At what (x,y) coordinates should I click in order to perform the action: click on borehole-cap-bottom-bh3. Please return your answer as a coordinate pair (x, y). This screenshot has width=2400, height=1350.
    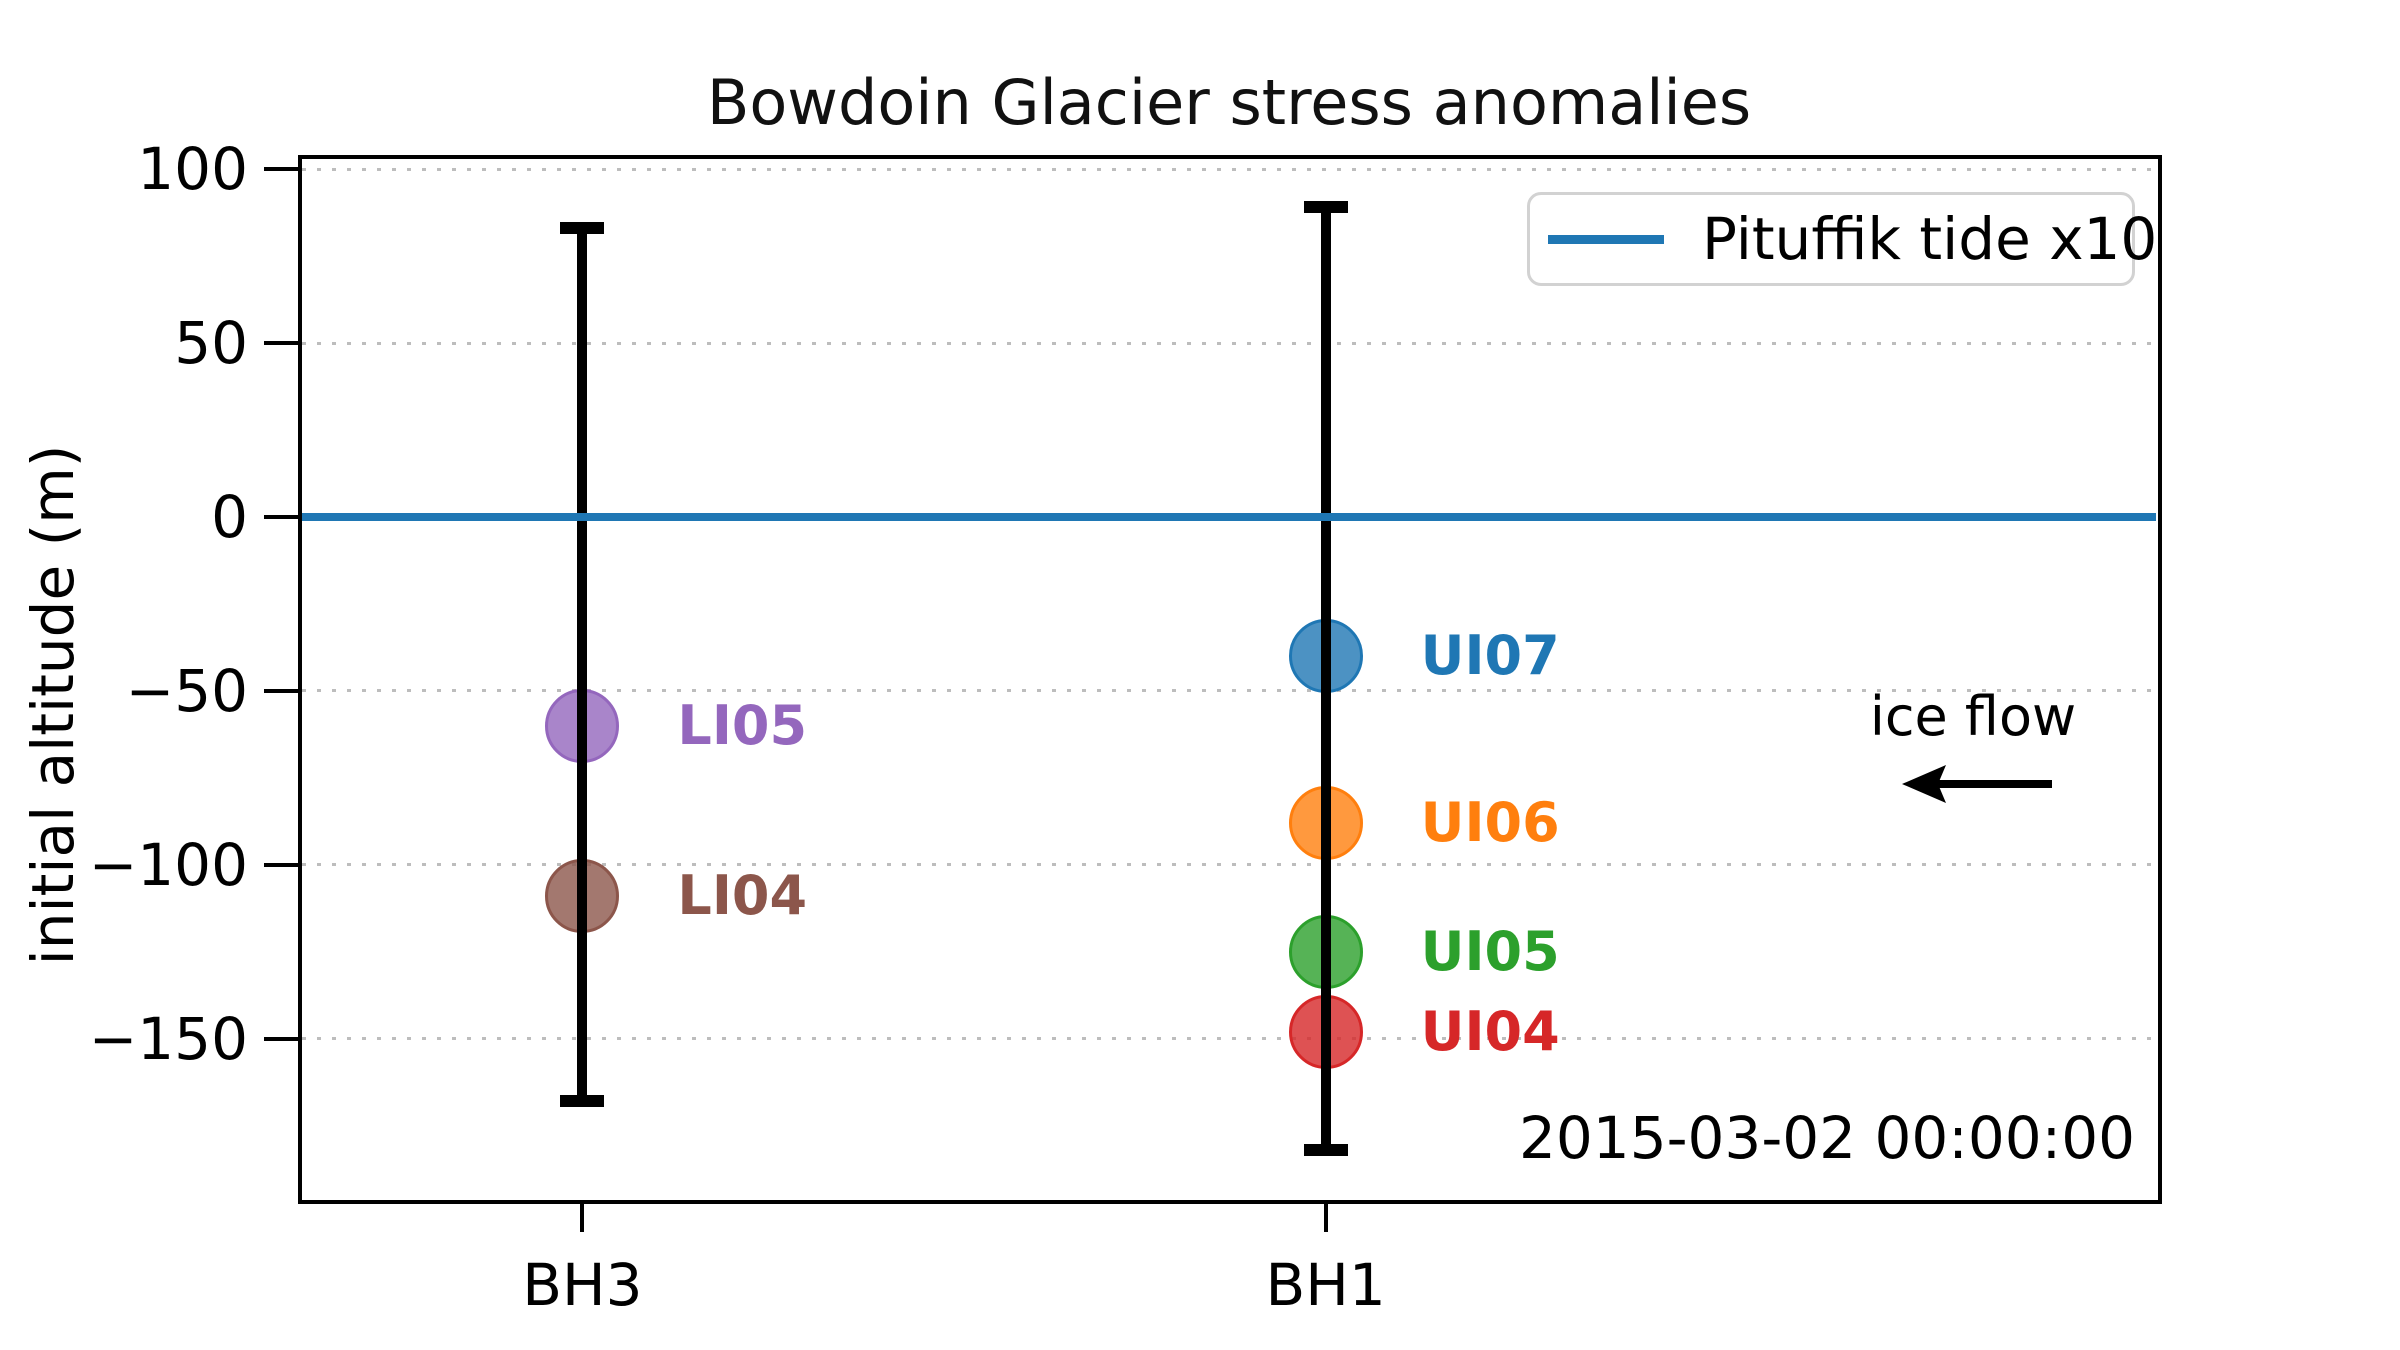
    Looking at the image, I should click on (582, 1101).